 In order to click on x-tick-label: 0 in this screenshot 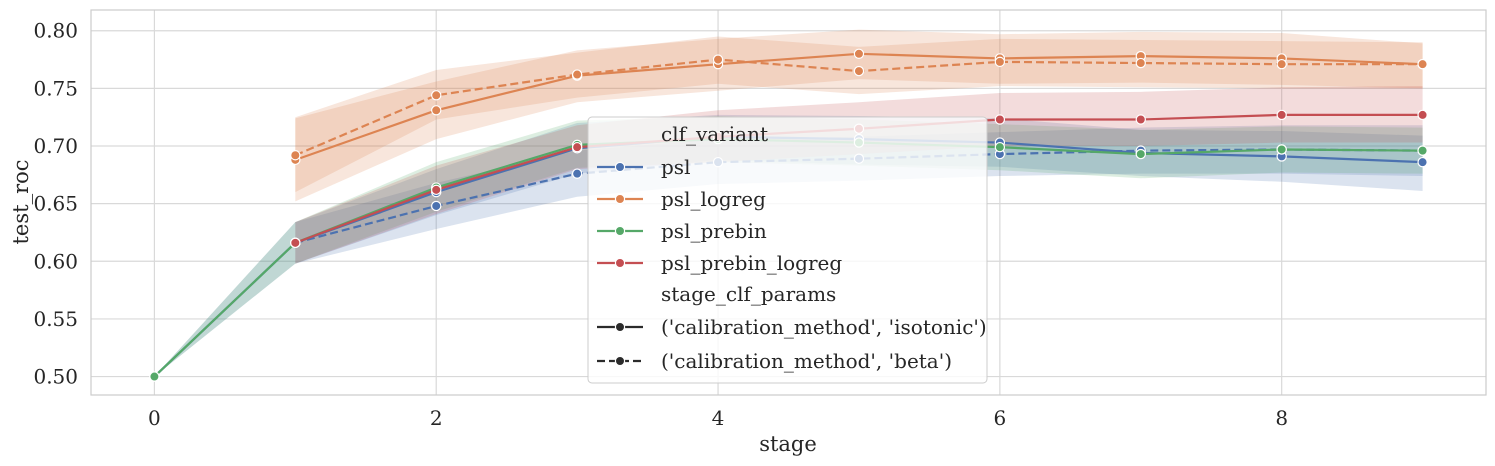, I will do `click(154, 418)`.